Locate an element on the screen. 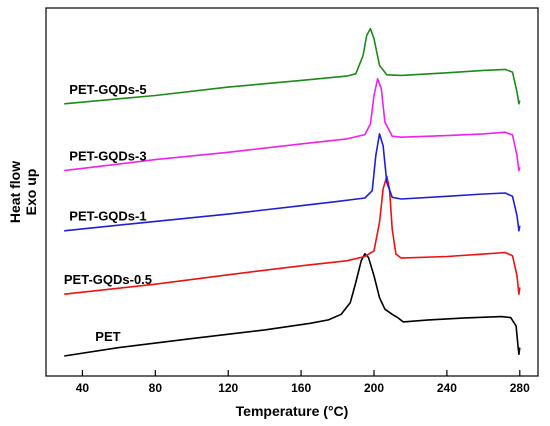  x-tick-label: 120 is located at coordinates (228, 388).